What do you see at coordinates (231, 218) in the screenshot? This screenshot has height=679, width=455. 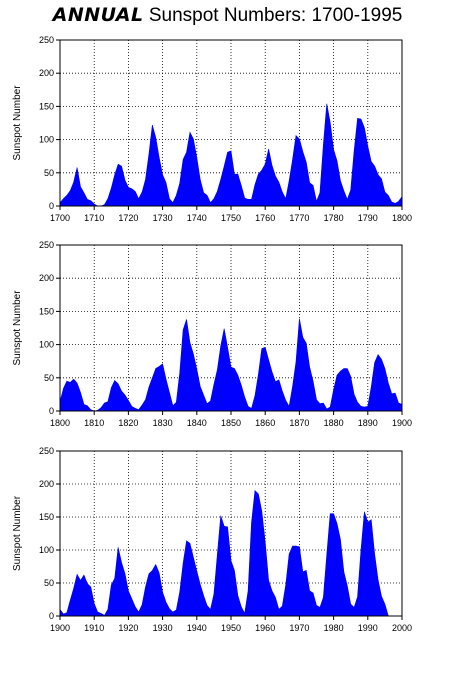 I see `x-tick-label: 1750` at bounding box center [231, 218].